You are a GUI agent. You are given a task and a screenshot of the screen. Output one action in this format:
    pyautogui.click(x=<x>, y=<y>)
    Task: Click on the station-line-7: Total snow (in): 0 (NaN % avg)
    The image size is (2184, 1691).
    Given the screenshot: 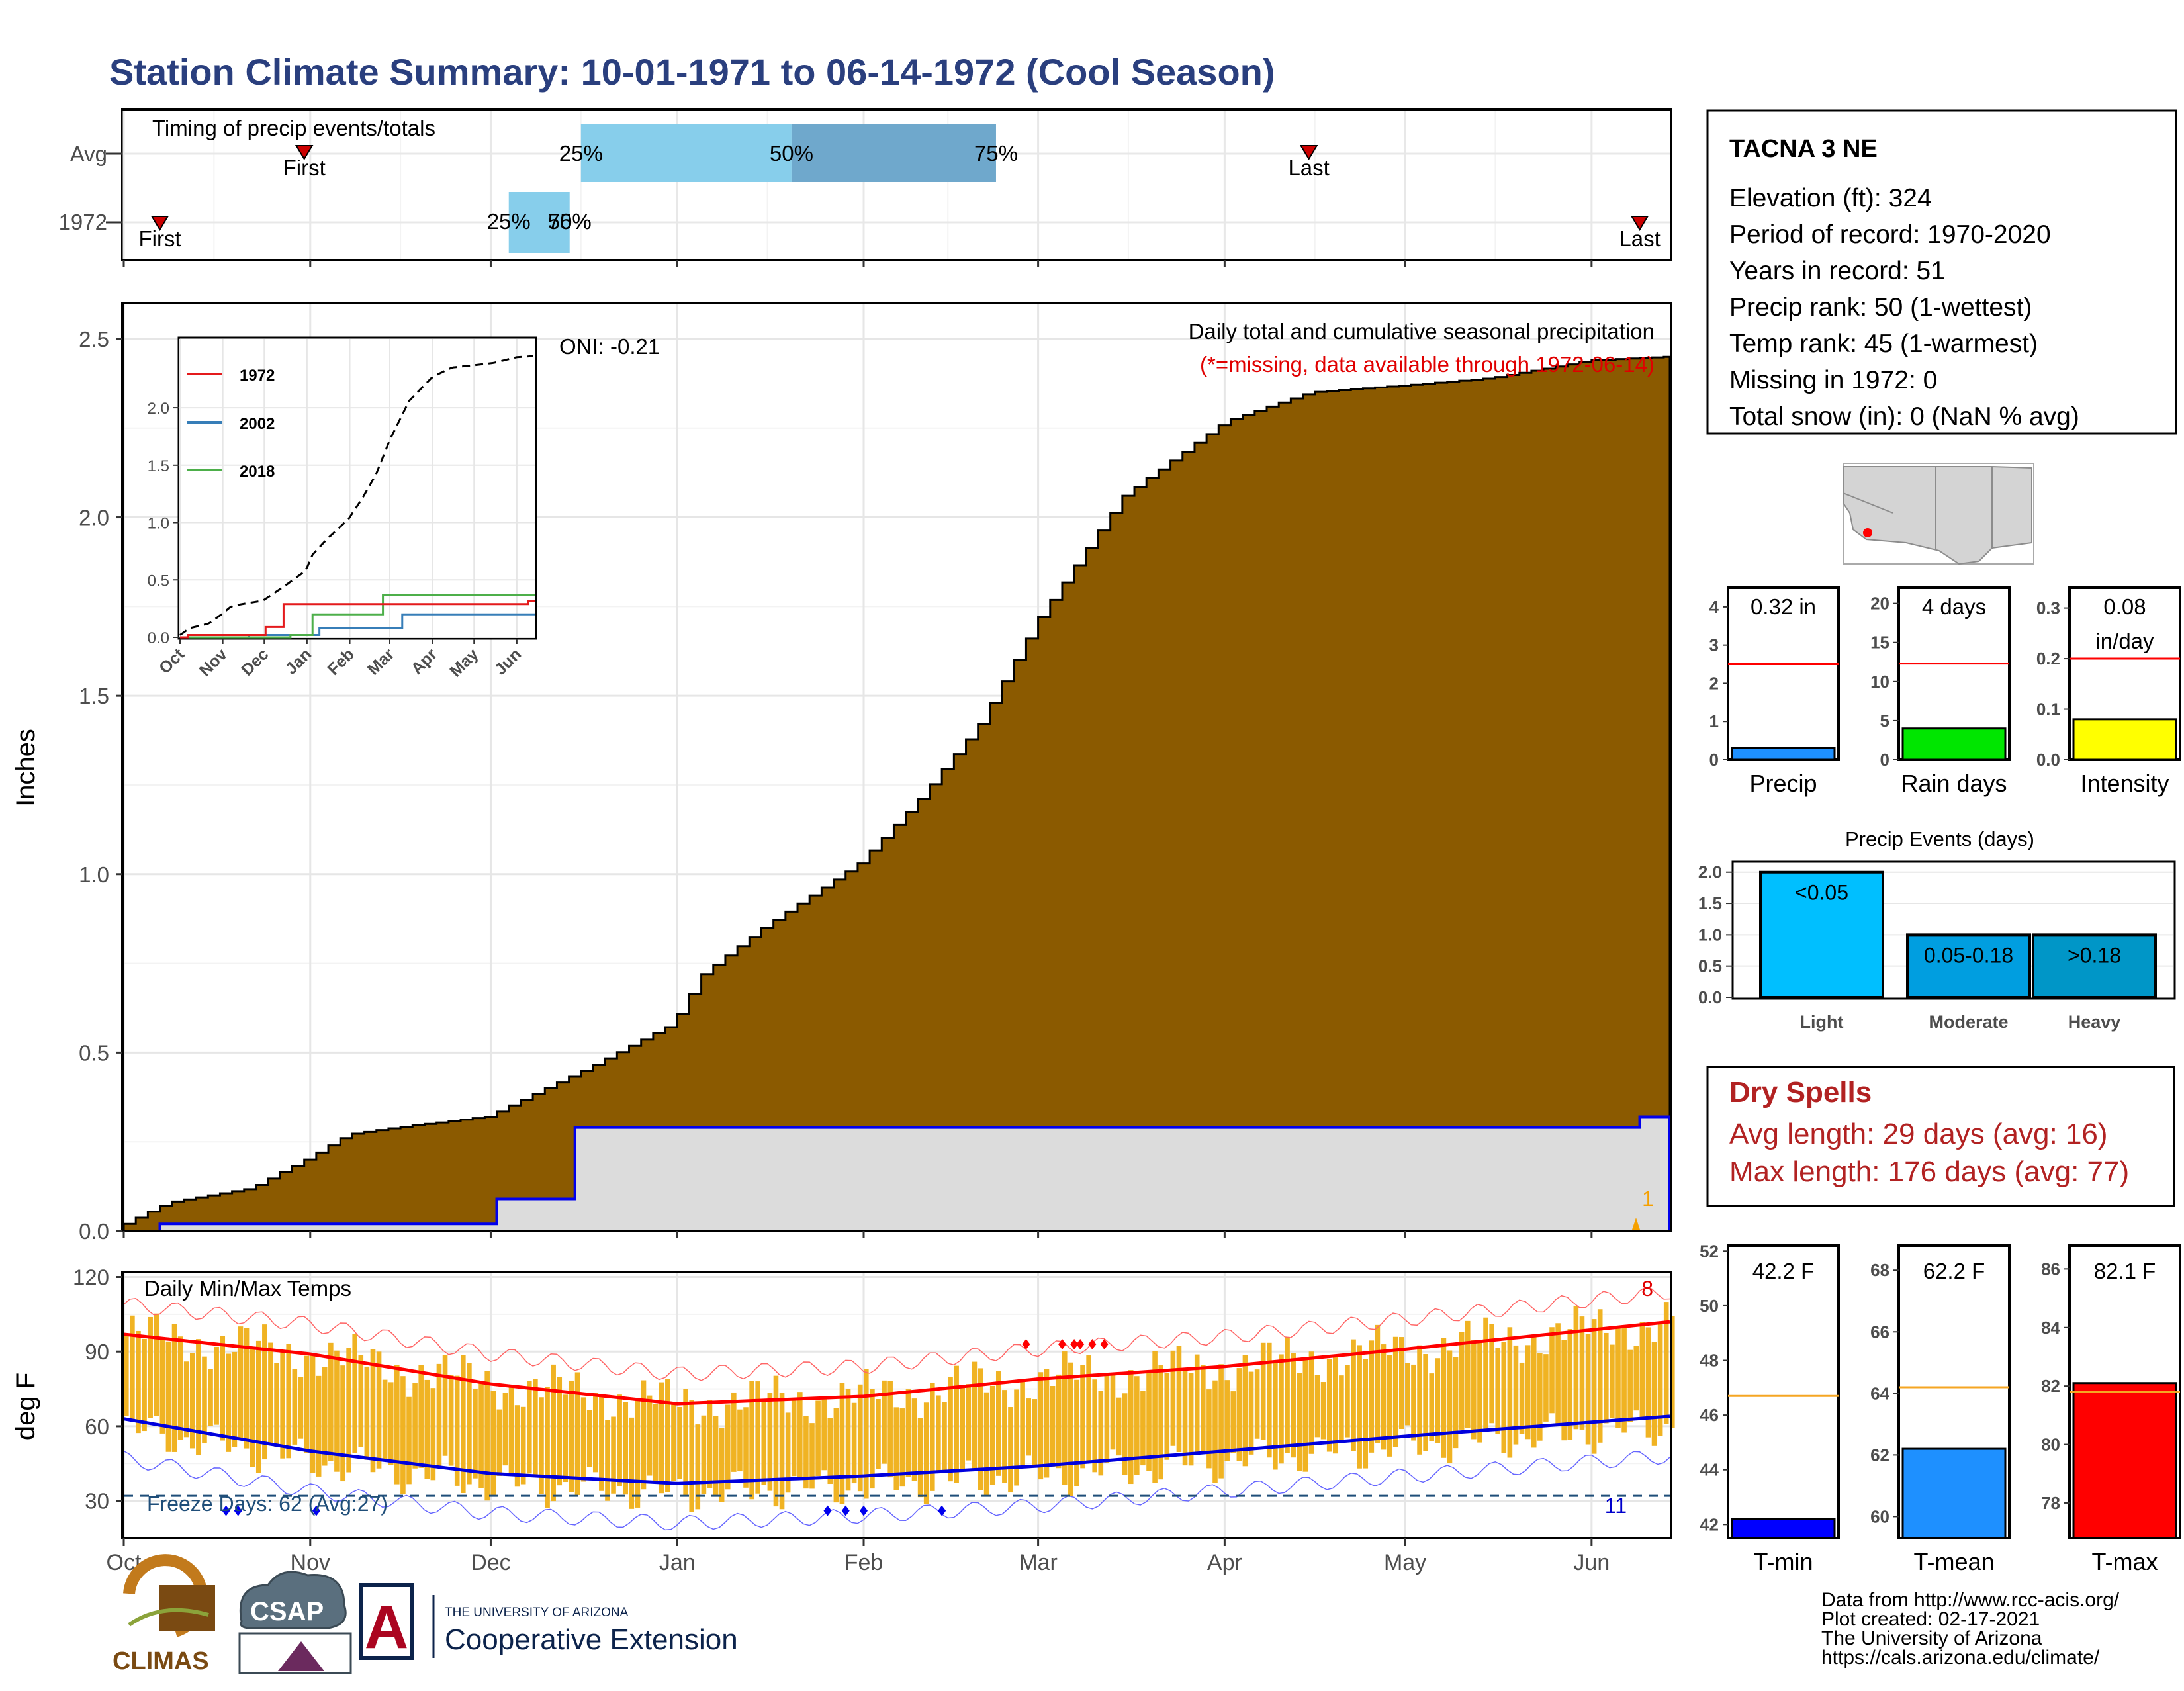 What is the action you would take?
    pyautogui.click(x=1904, y=417)
    